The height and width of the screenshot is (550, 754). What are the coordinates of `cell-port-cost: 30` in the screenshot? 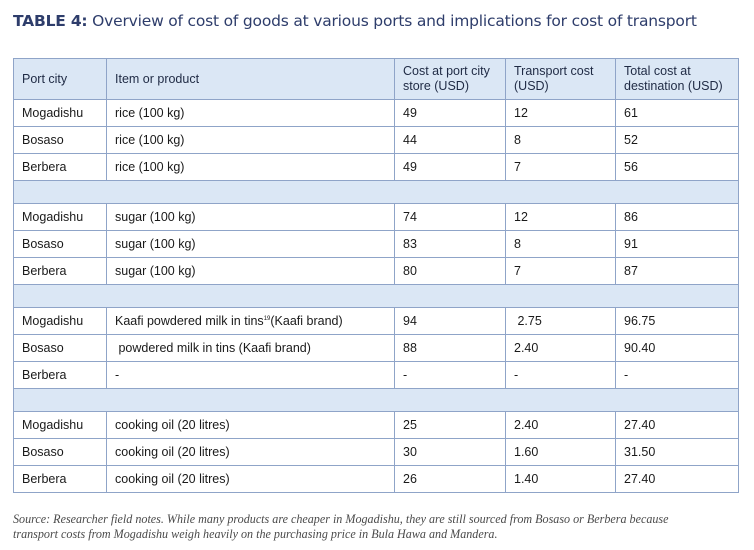 It's located at (450, 452).